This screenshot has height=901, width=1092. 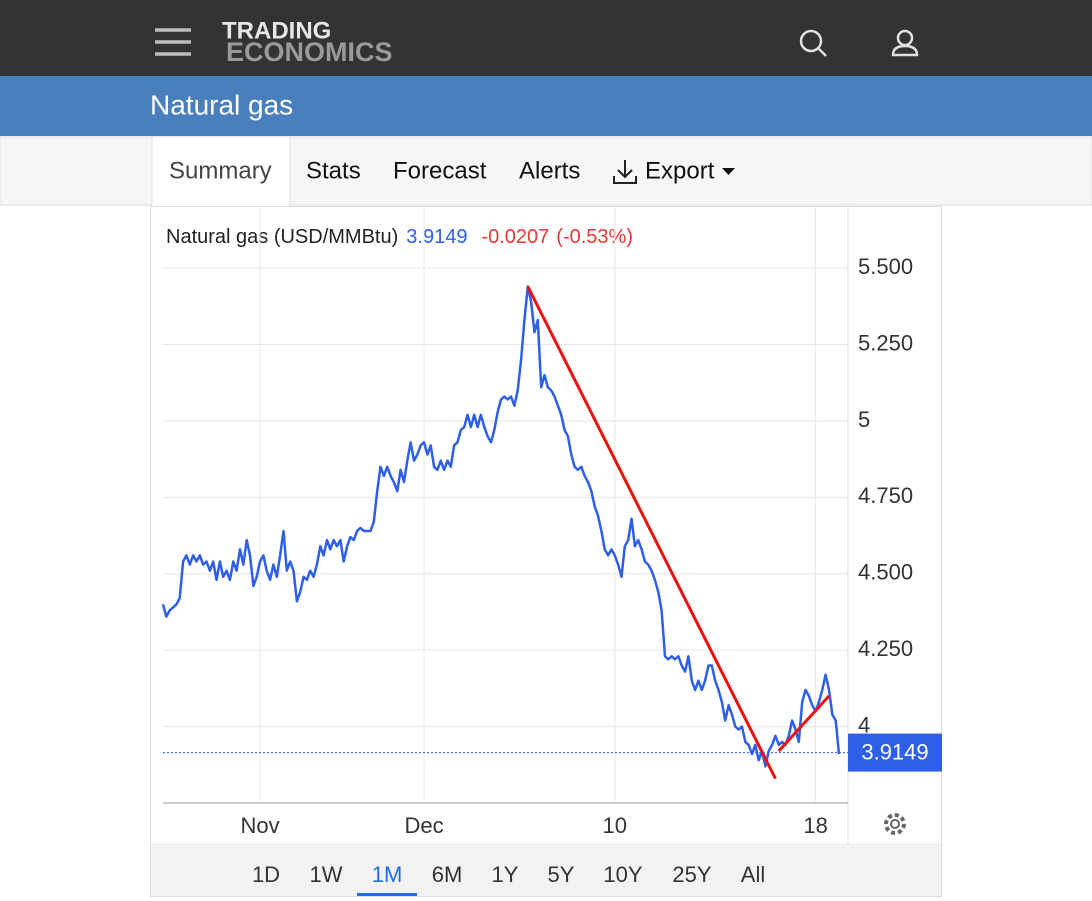 What do you see at coordinates (561, 874) in the screenshot?
I see `range-button: 5Y` at bounding box center [561, 874].